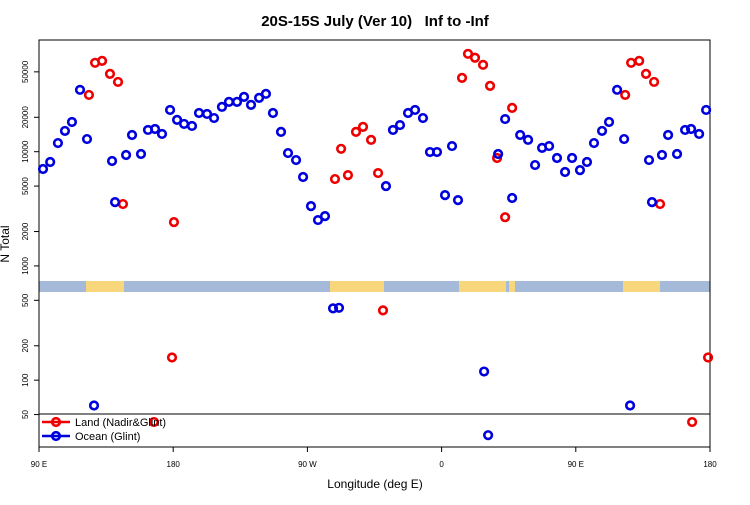 This screenshot has width=750, height=505. Describe the element at coordinates (25, 300) in the screenshot. I see `y-tick-label: 500` at that location.